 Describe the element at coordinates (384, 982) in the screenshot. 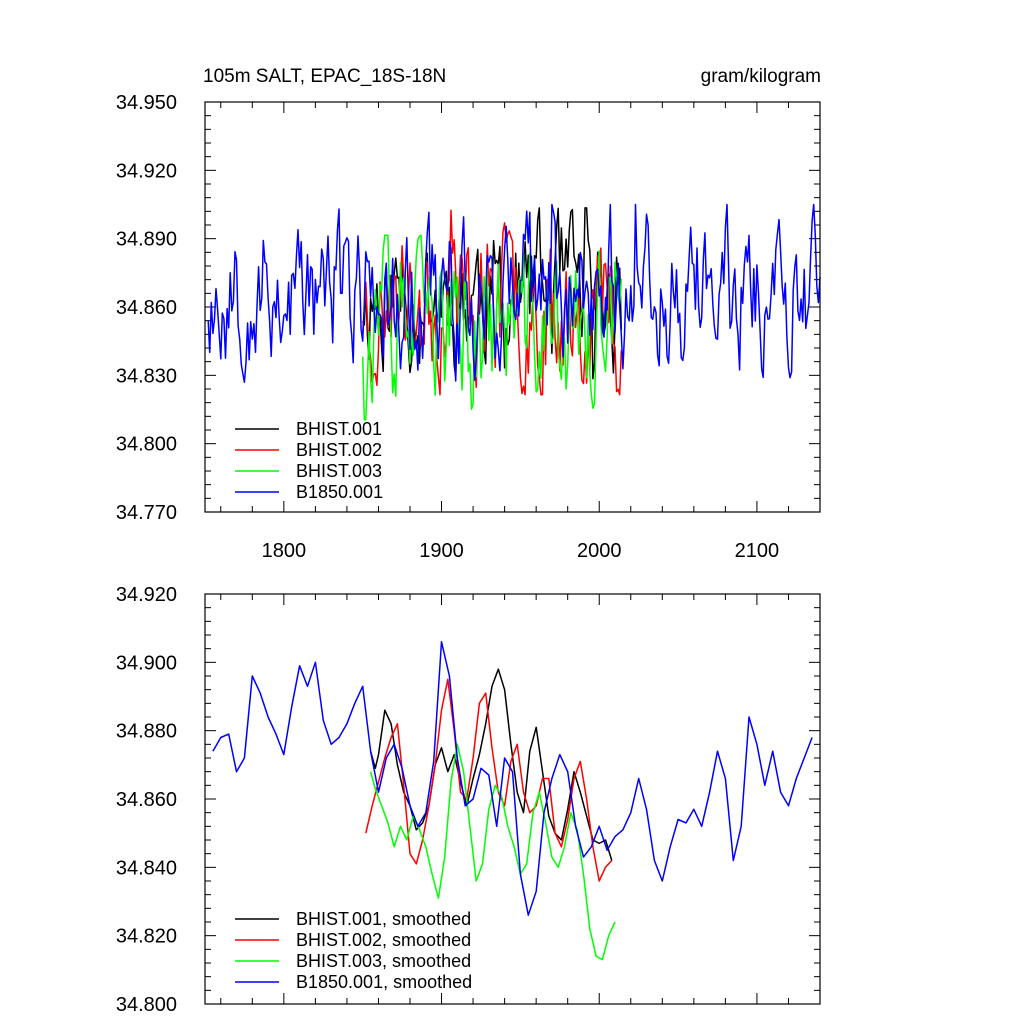

I see `bottom-legend-label: B1850.001, smoothed` at that location.